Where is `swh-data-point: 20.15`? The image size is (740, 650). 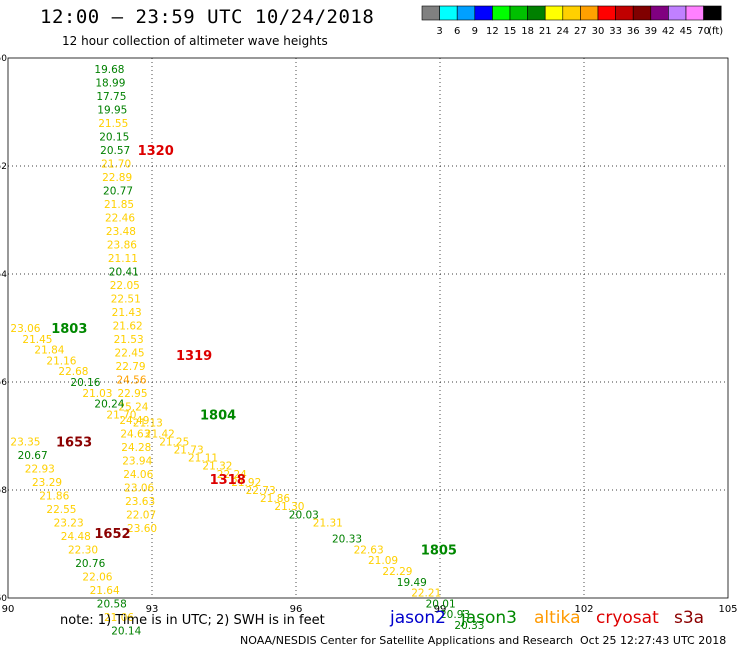 swh-data-point: 20.15 is located at coordinates (114, 137).